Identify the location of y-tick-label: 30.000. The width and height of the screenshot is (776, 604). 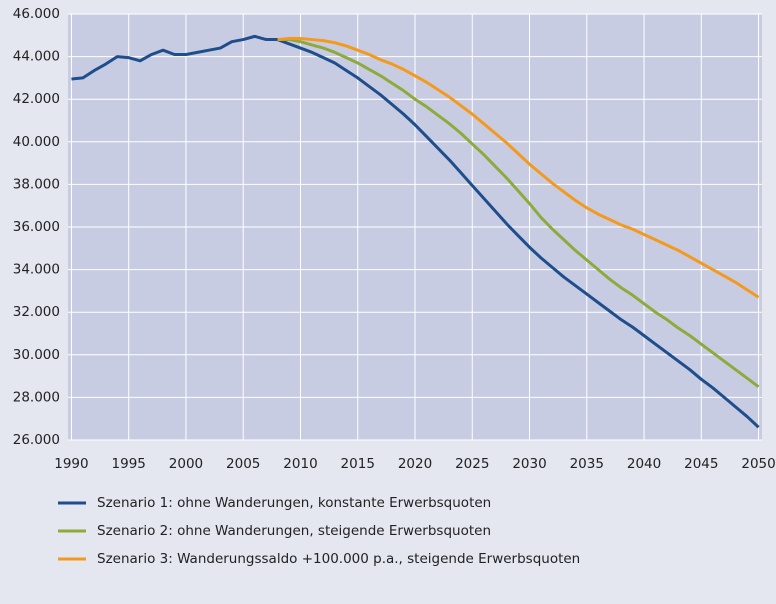
(36, 355).